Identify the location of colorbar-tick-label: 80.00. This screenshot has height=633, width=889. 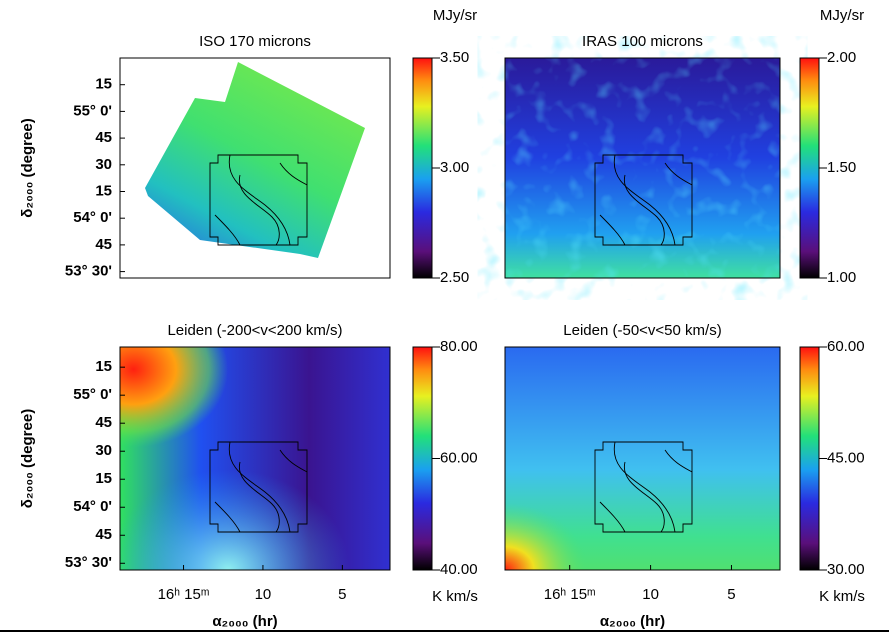
(459, 346).